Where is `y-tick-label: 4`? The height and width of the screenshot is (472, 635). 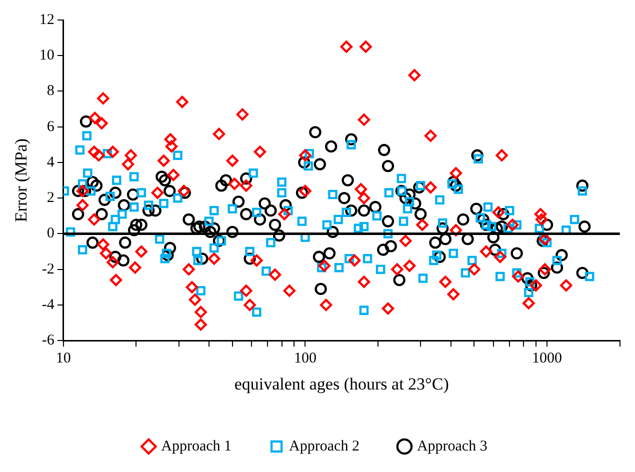 y-tick-label: 4 is located at coordinates (50, 162).